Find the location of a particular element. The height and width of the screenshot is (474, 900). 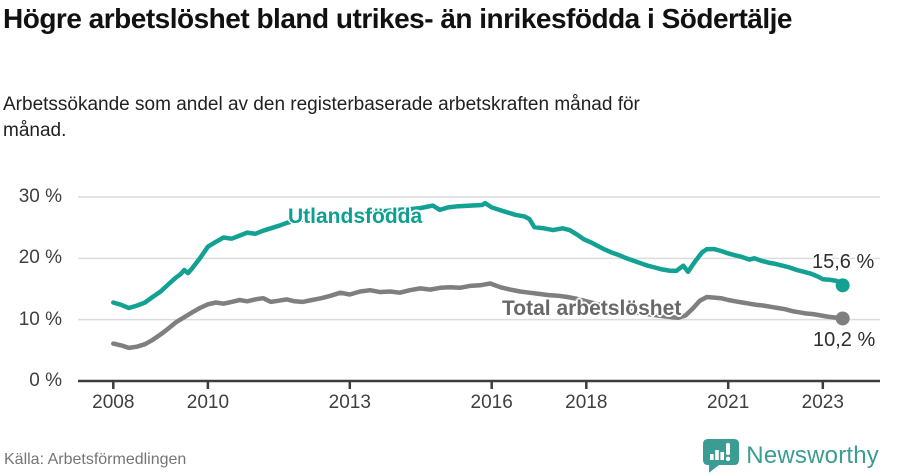

x-tick-label: 2013 is located at coordinates (349, 402).